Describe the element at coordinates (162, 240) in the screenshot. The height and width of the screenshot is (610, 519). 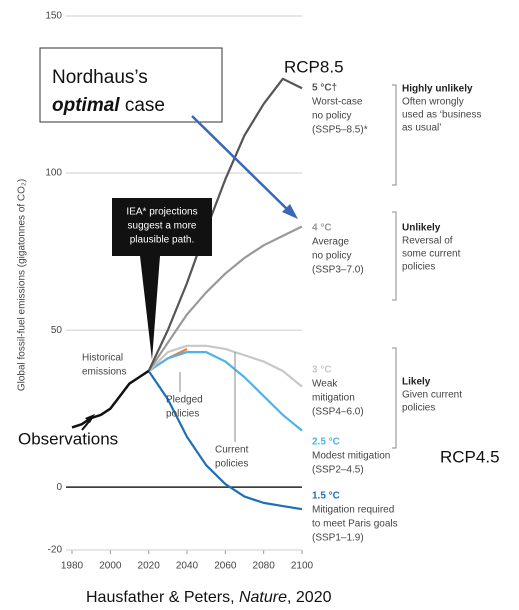
I see `iea-text: plausible path.` at that location.